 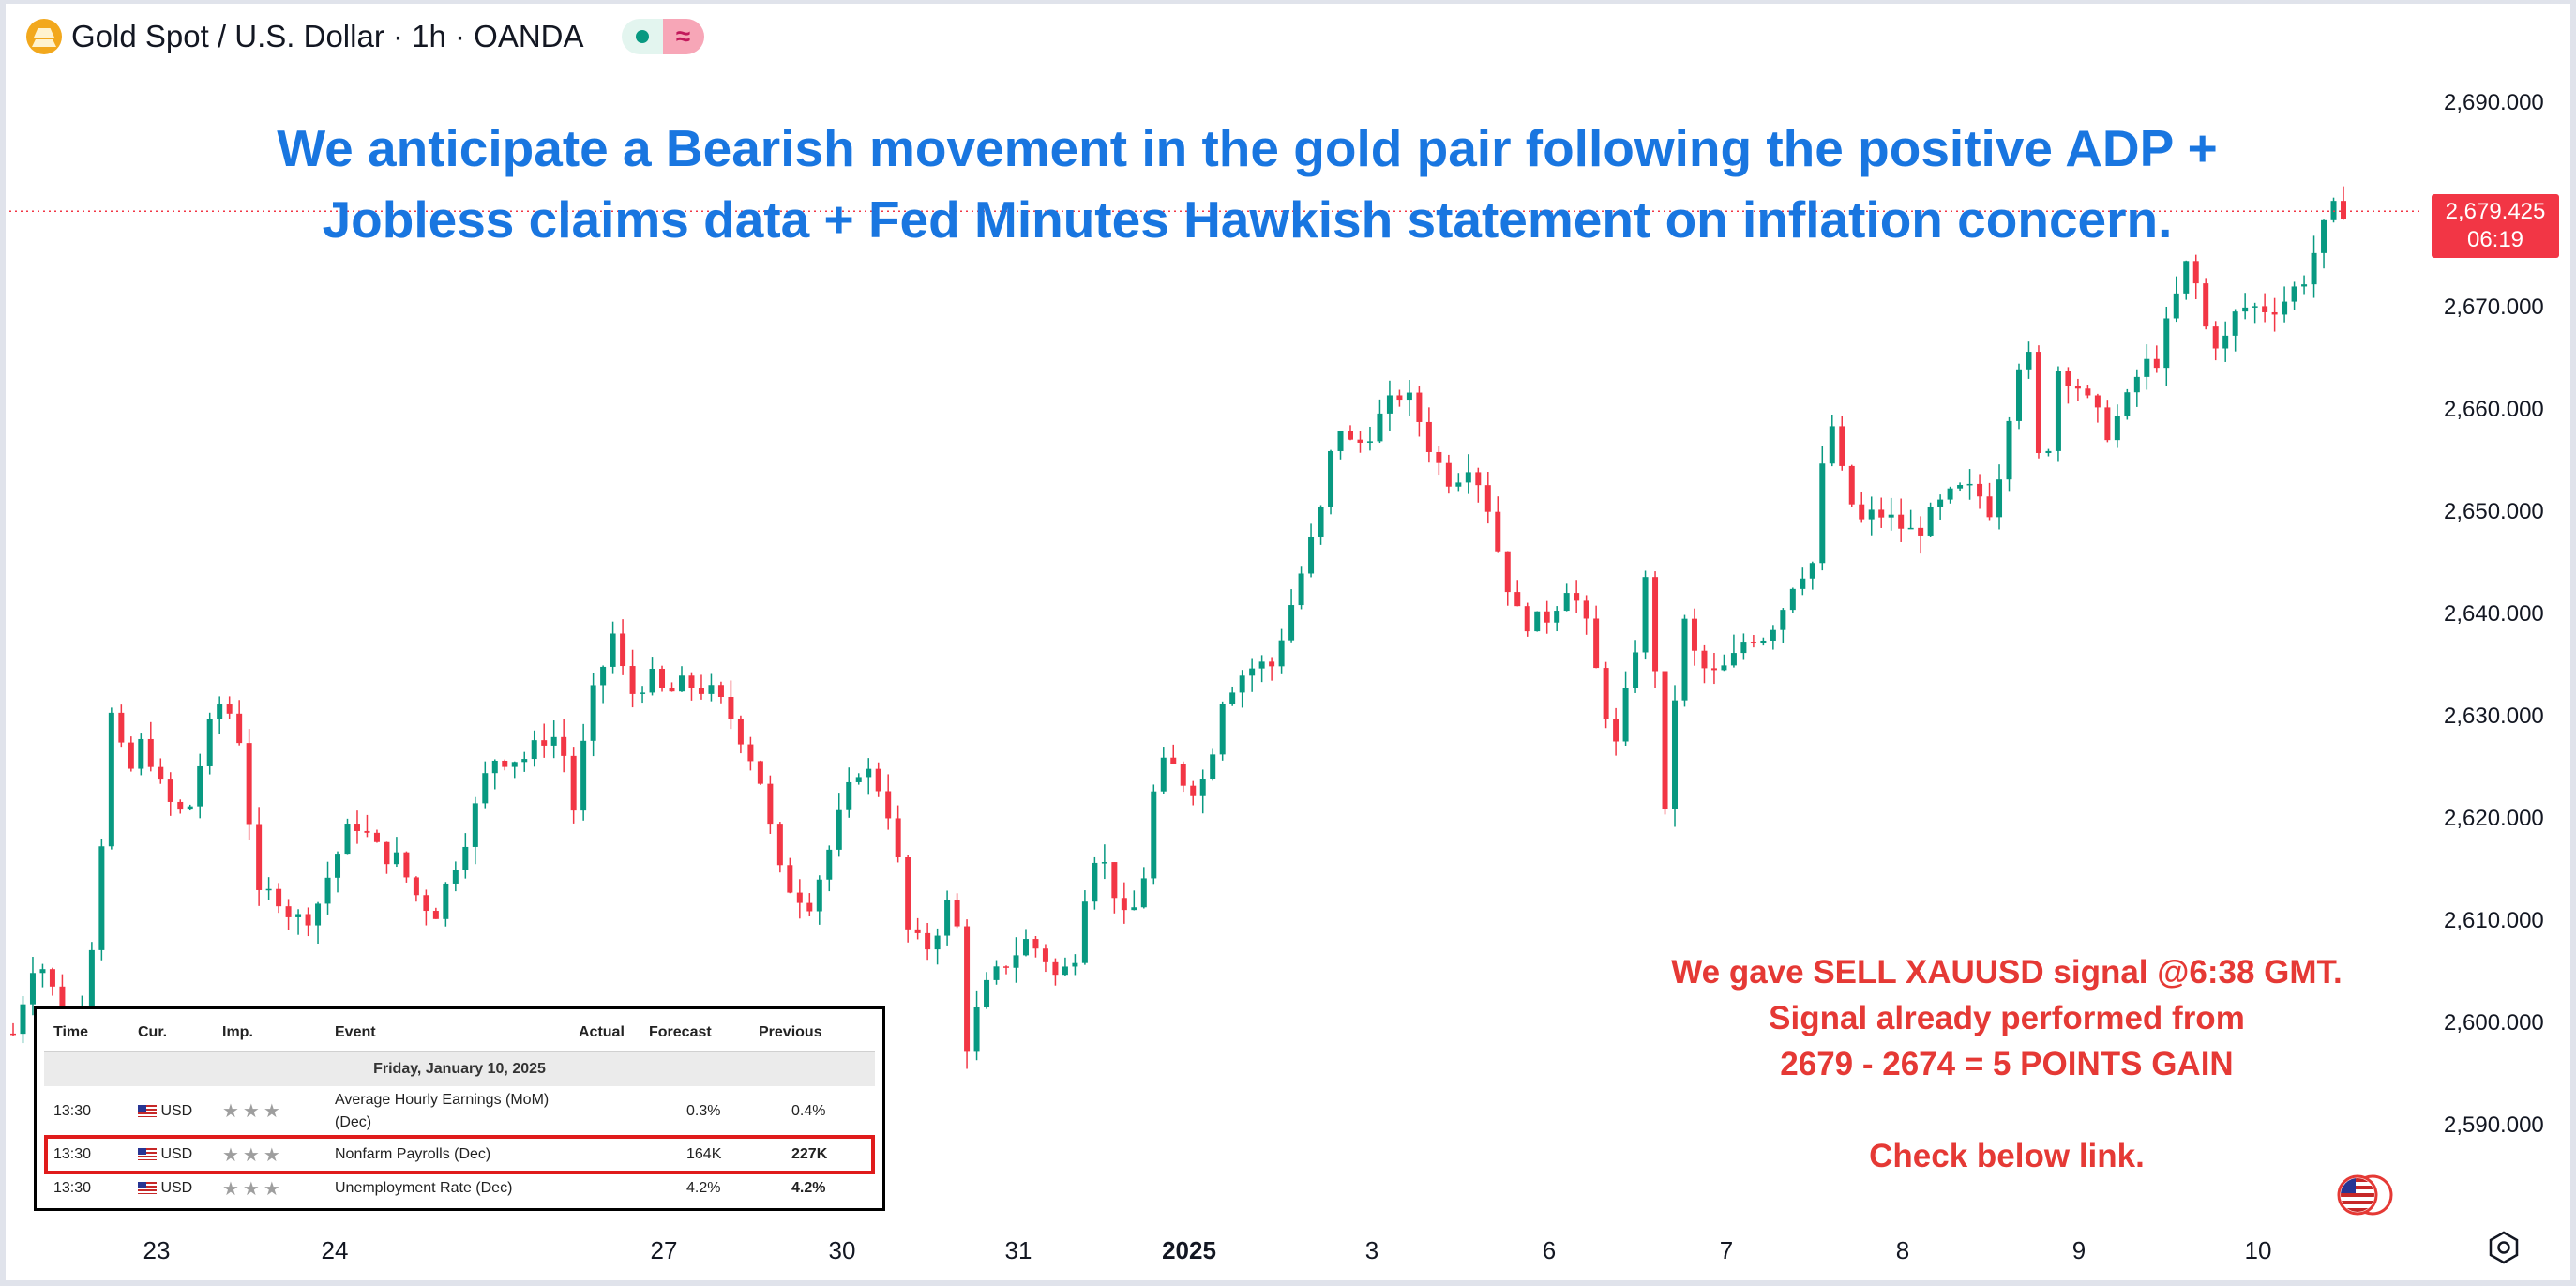 What do you see at coordinates (2494, 409) in the screenshot?
I see `price-tick-label: 2,660.000` at bounding box center [2494, 409].